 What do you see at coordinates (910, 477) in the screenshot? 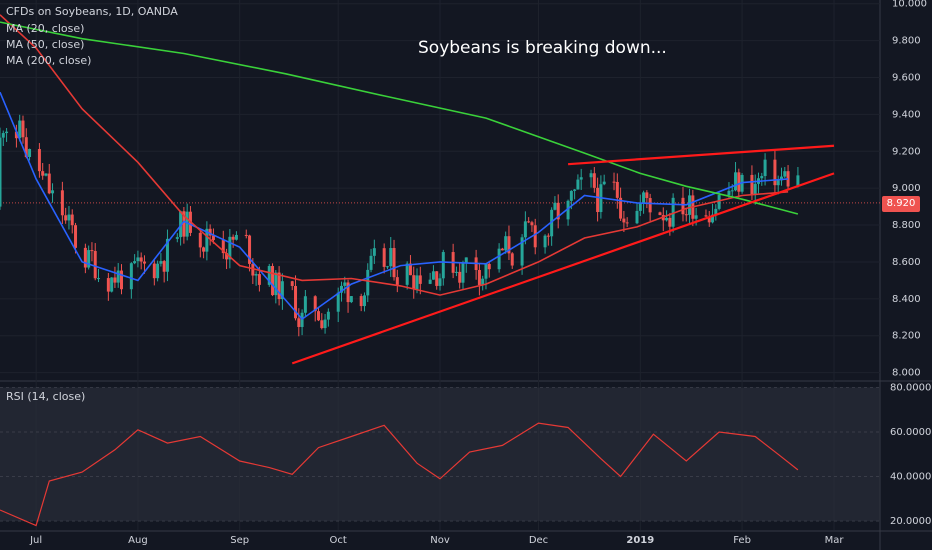
I see `rsi-tick-label: 40.0000` at bounding box center [910, 477].